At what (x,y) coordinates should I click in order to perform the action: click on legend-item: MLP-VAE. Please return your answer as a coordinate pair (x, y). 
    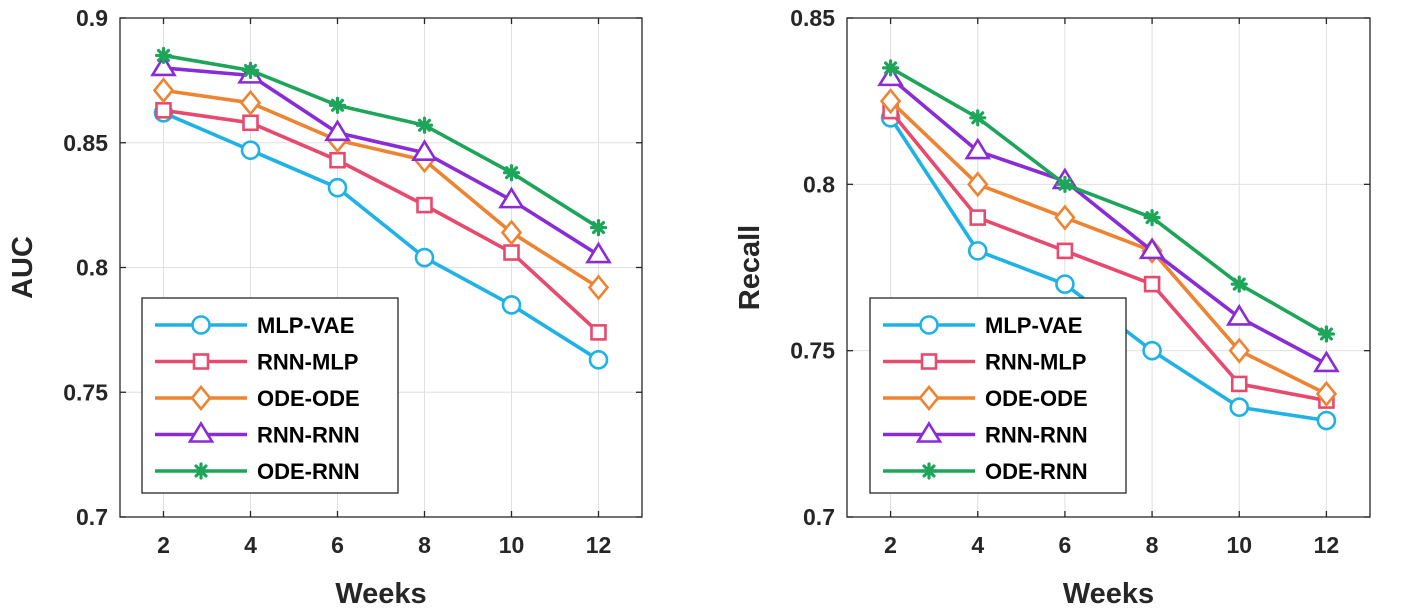
    Looking at the image, I should click on (982, 325).